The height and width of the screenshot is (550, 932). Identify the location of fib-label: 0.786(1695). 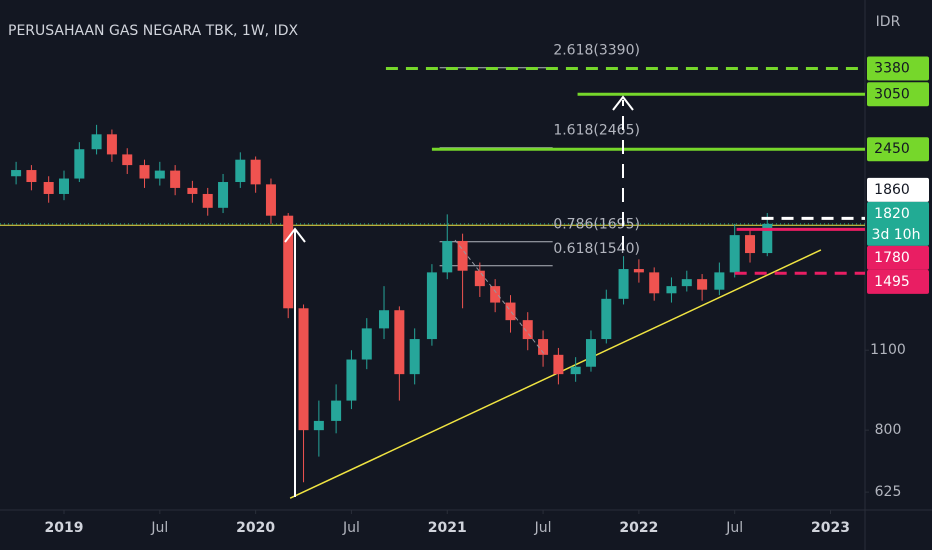
(596, 225).